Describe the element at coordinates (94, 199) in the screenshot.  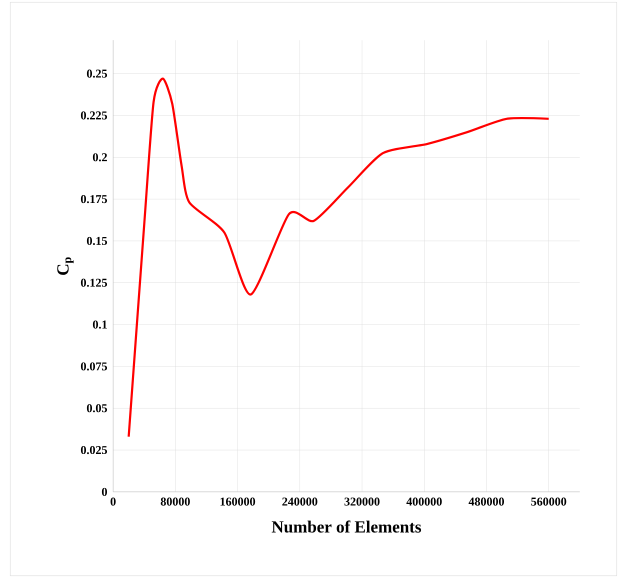
I see `y-tick-label: 0.175` at that location.